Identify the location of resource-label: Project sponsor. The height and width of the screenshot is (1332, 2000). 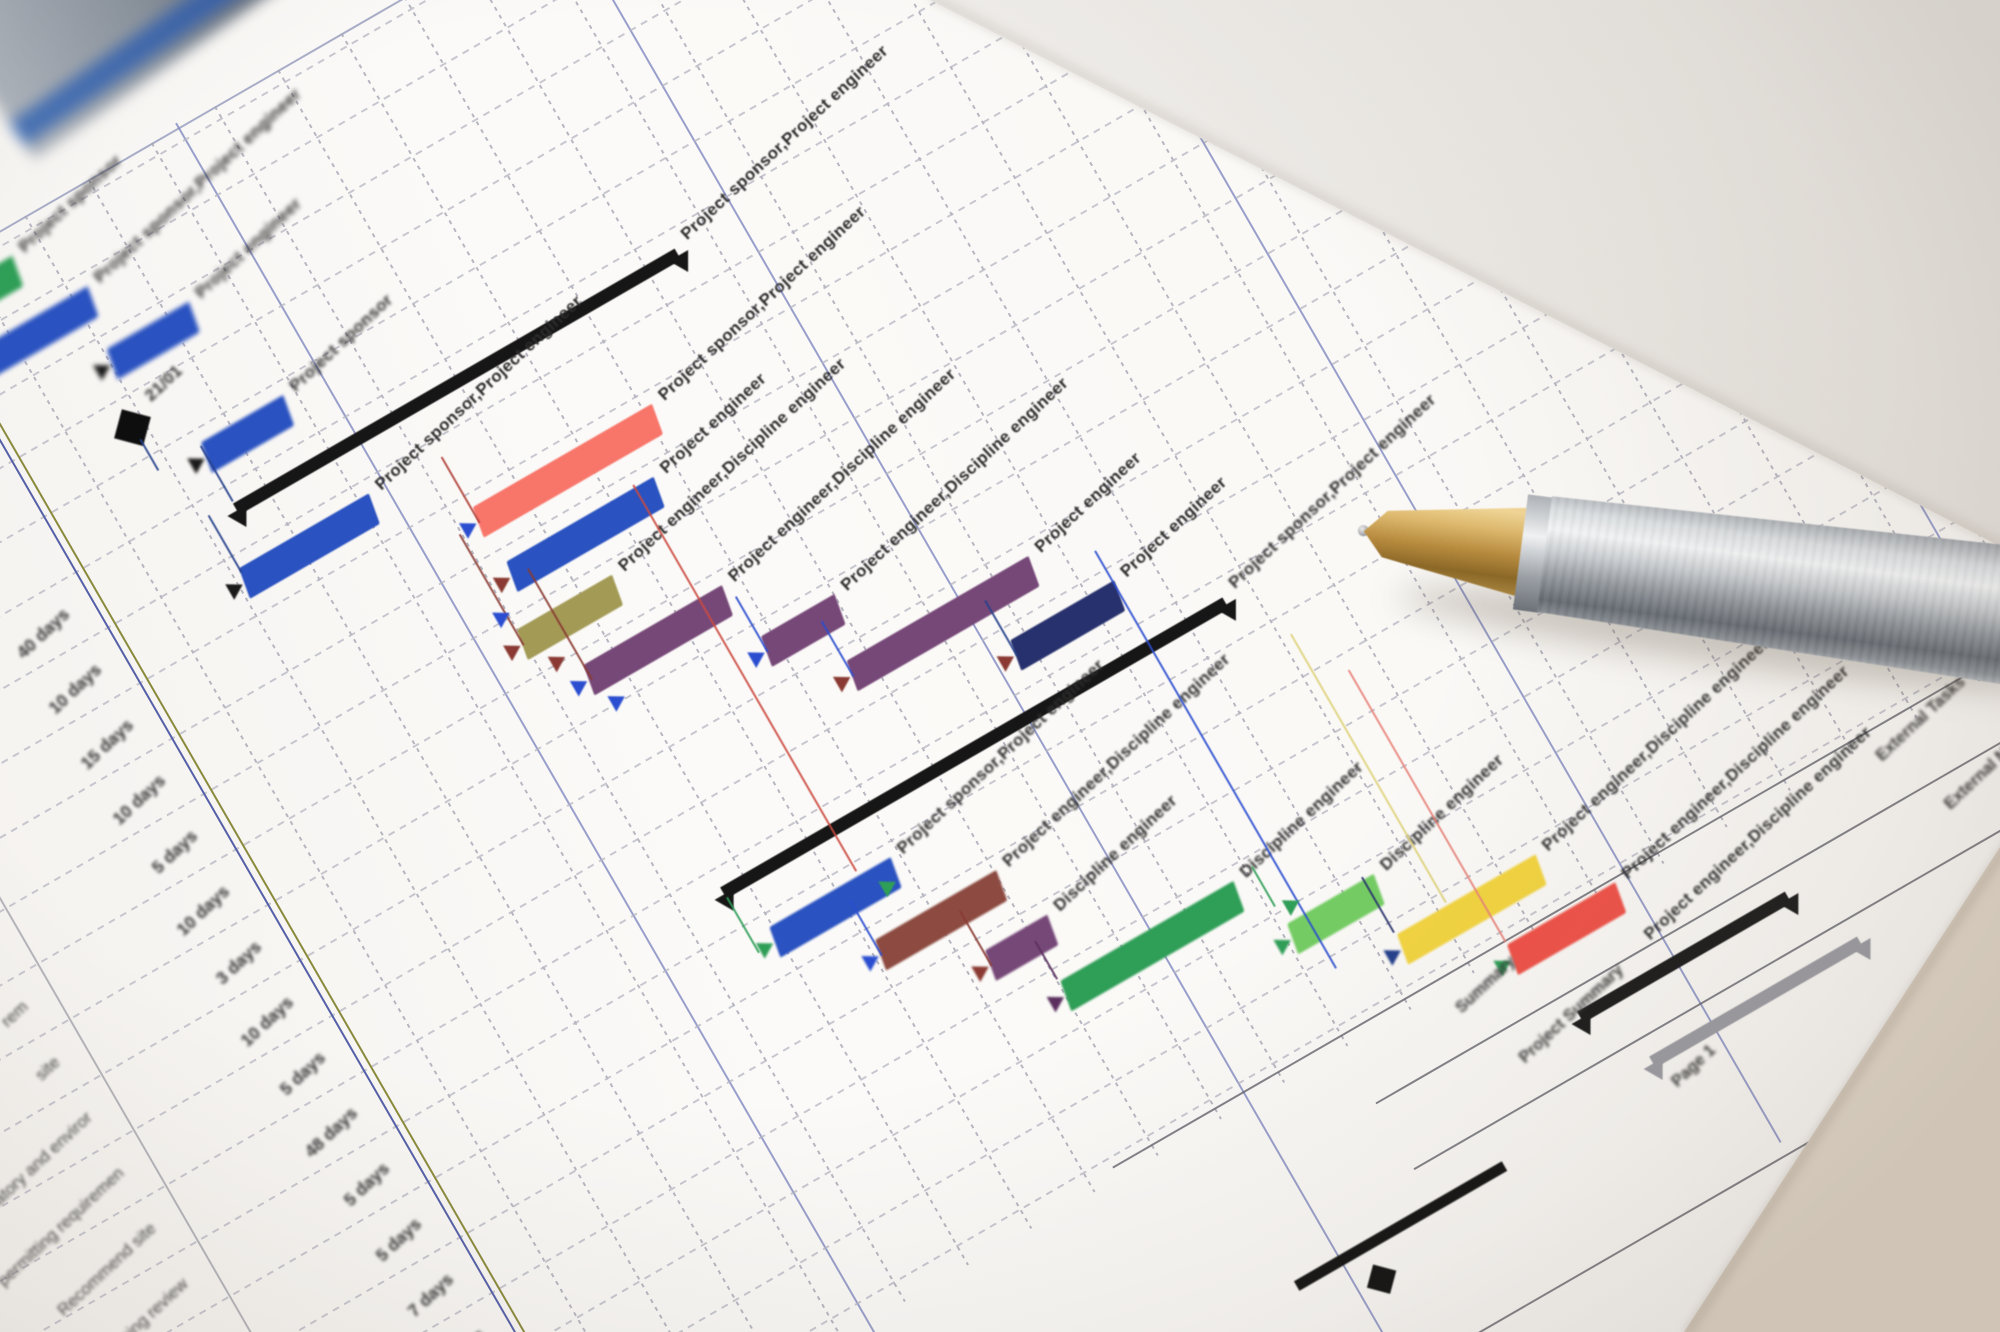
(70, 203).